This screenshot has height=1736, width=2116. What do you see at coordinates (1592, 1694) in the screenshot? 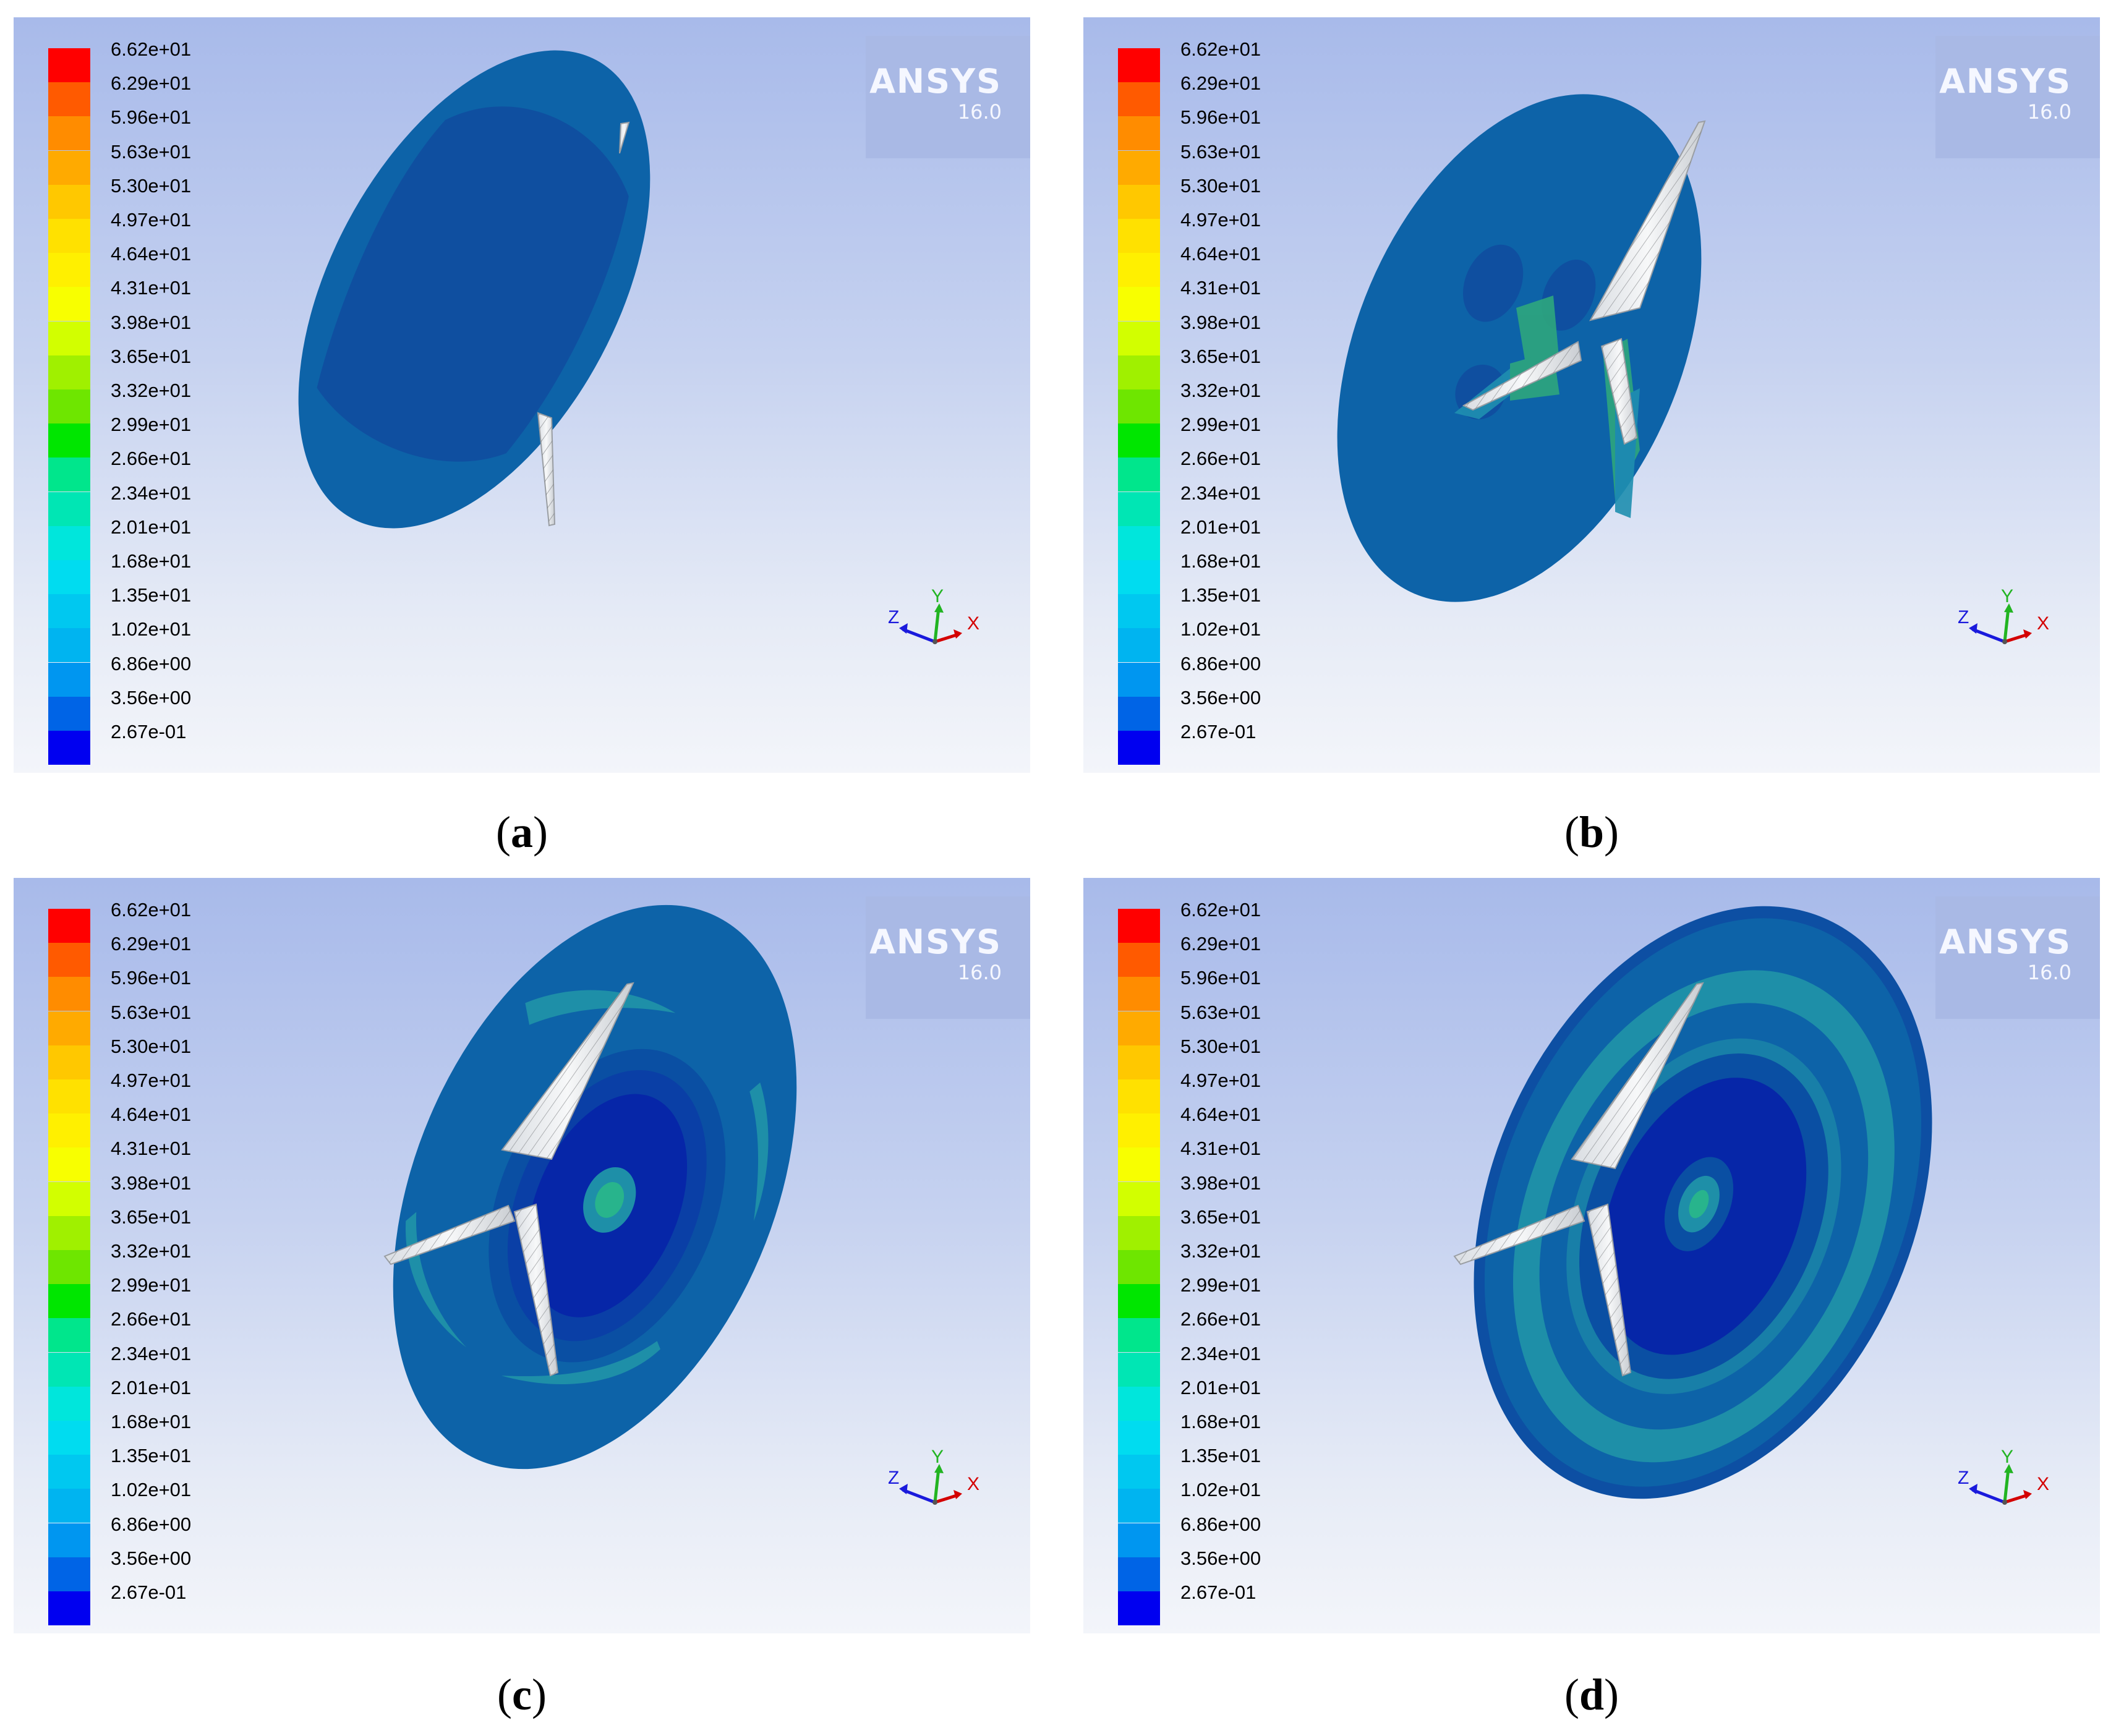
I see `caption-d: (d)` at bounding box center [1592, 1694].